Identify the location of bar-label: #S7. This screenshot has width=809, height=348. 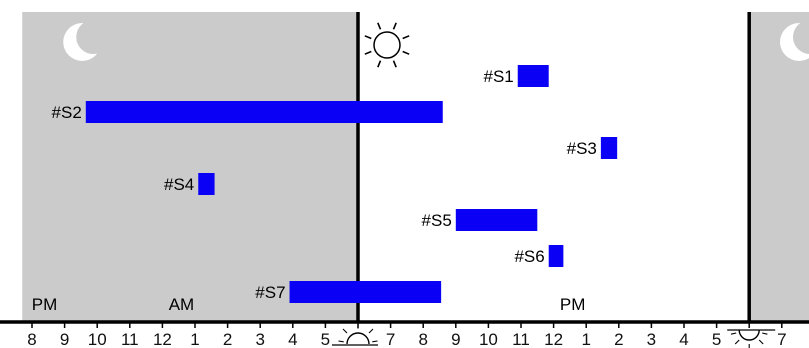
(270, 292).